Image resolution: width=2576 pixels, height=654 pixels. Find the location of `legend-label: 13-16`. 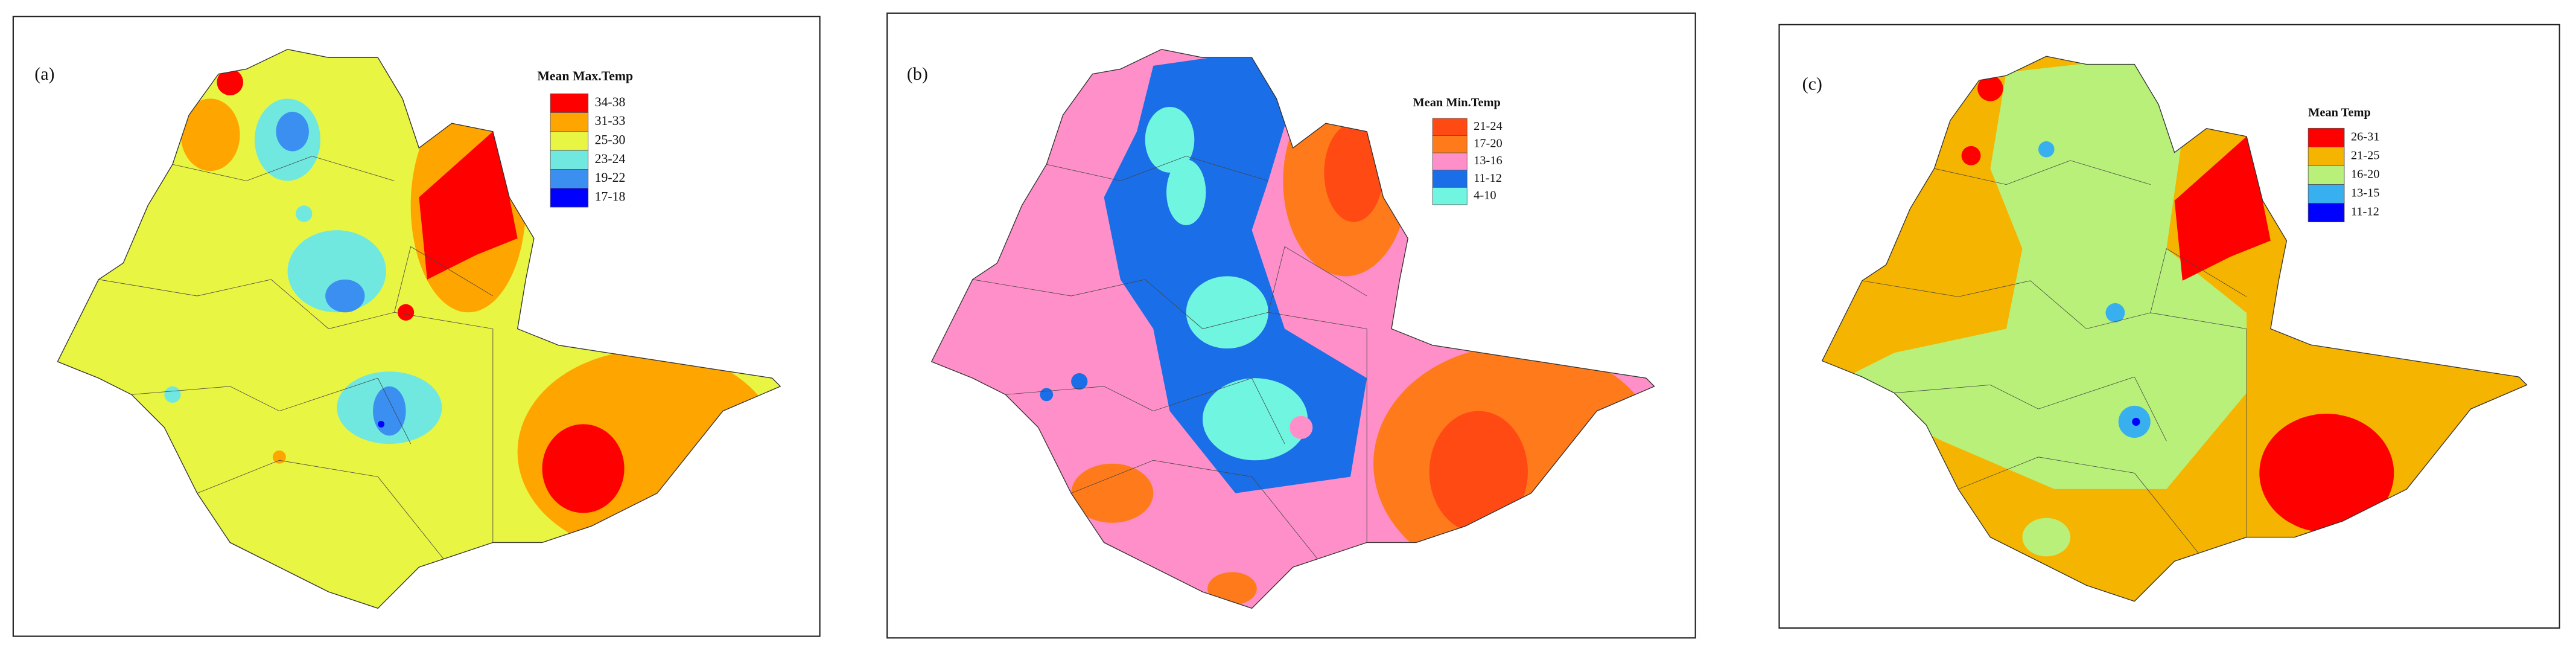

legend-label: 13-16 is located at coordinates (1488, 160).